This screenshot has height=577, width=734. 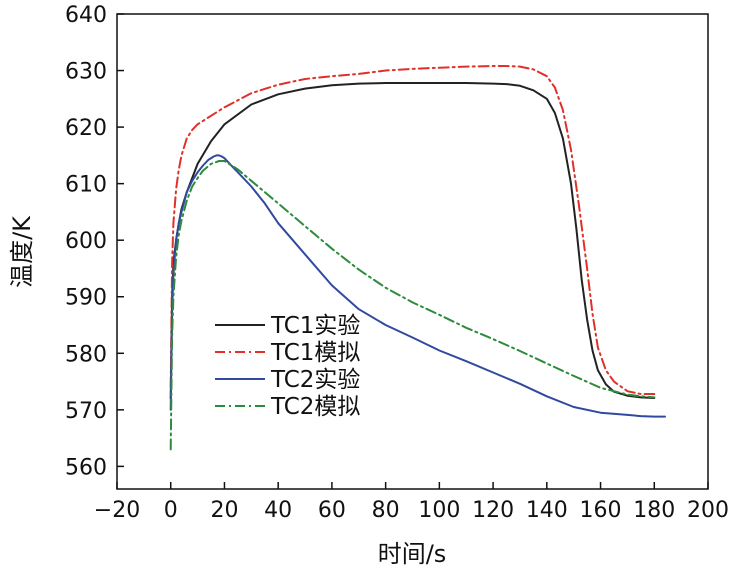 What do you see at coordinates (315, 326) in the screenshot?
I see `legend-label-1: TC1实验` at bounding box center [315, 326].